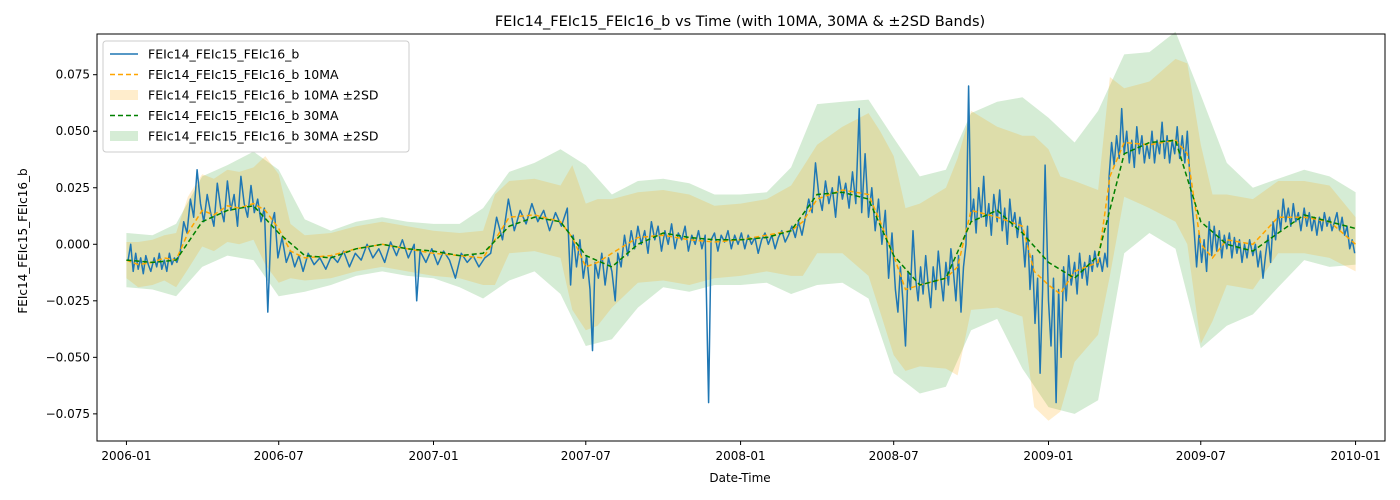  I want to click on y-tick-label: −0.025, so click(68, 301).